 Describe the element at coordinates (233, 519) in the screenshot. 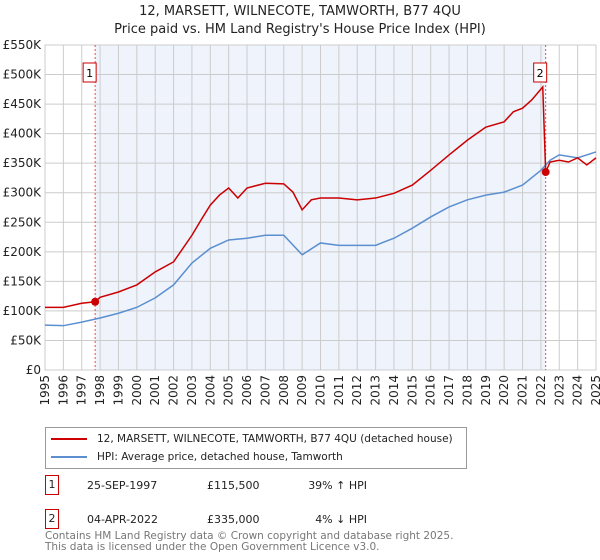

I see `sale-price: £335,000` at that location.